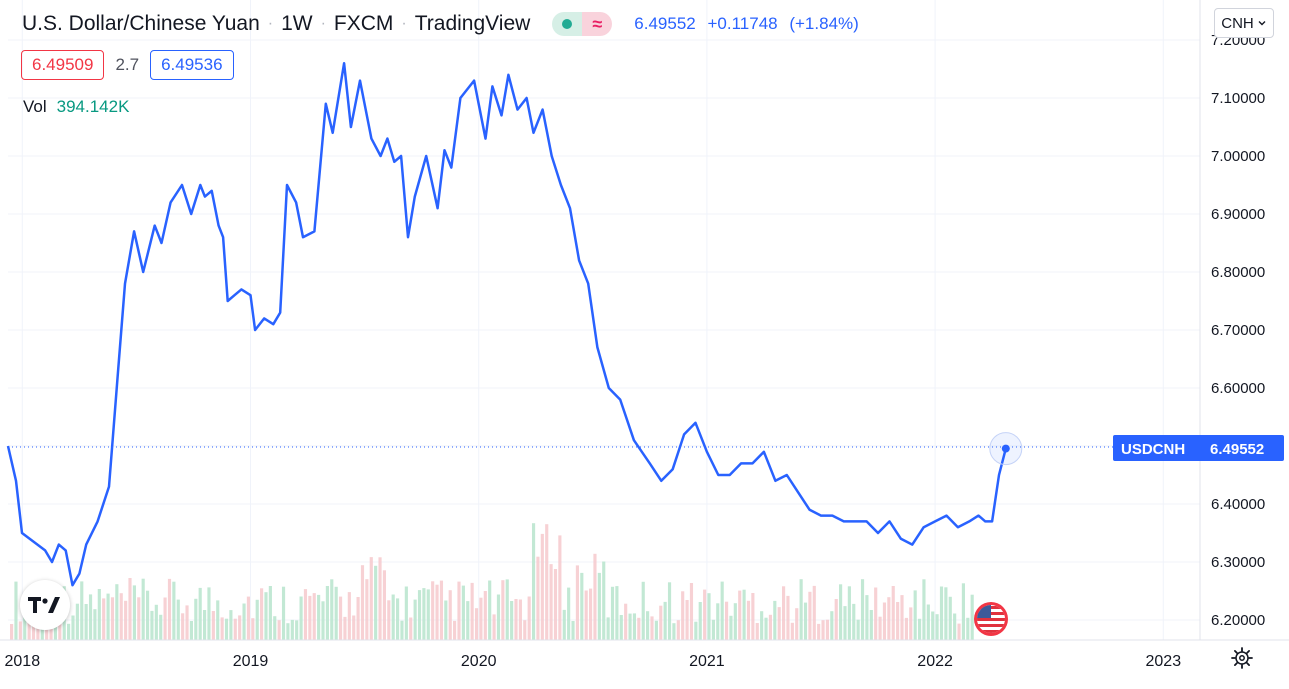  I want to click on y-tick-label: 6.60000, so click(1238, 388).